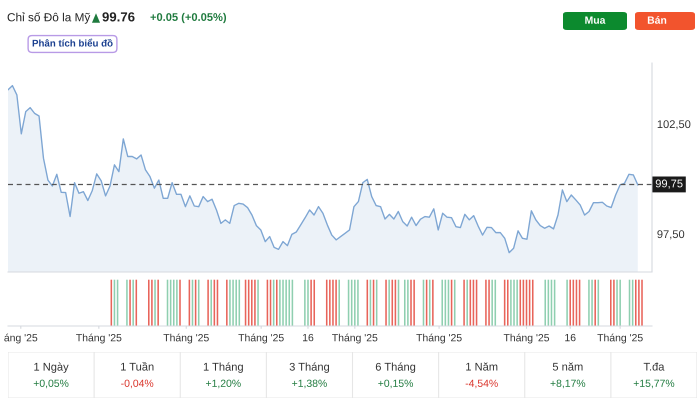 The width and height of the screenshot is (700, 400). I want to click on text: Mua, so click(595, 20).